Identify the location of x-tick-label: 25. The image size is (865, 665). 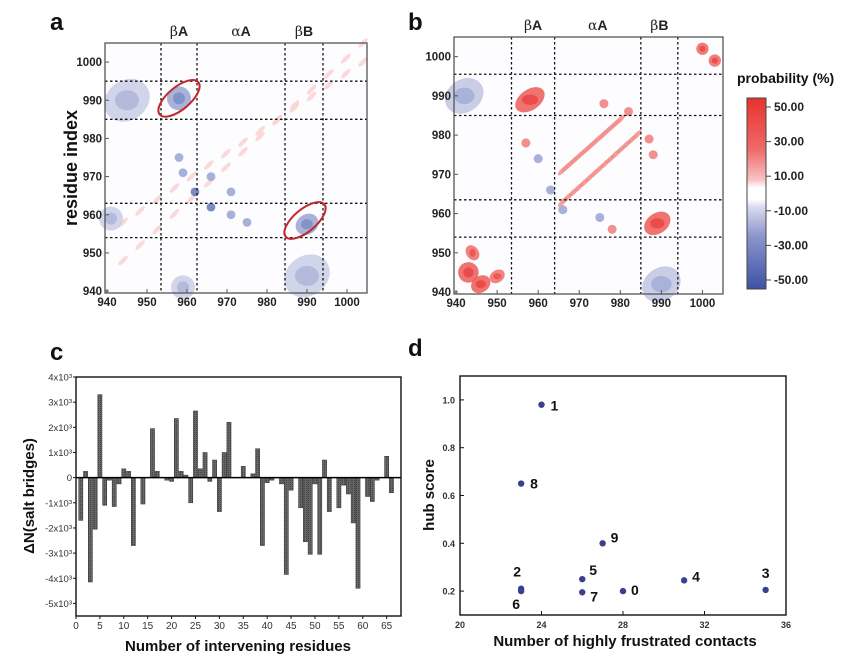
(196, 626).